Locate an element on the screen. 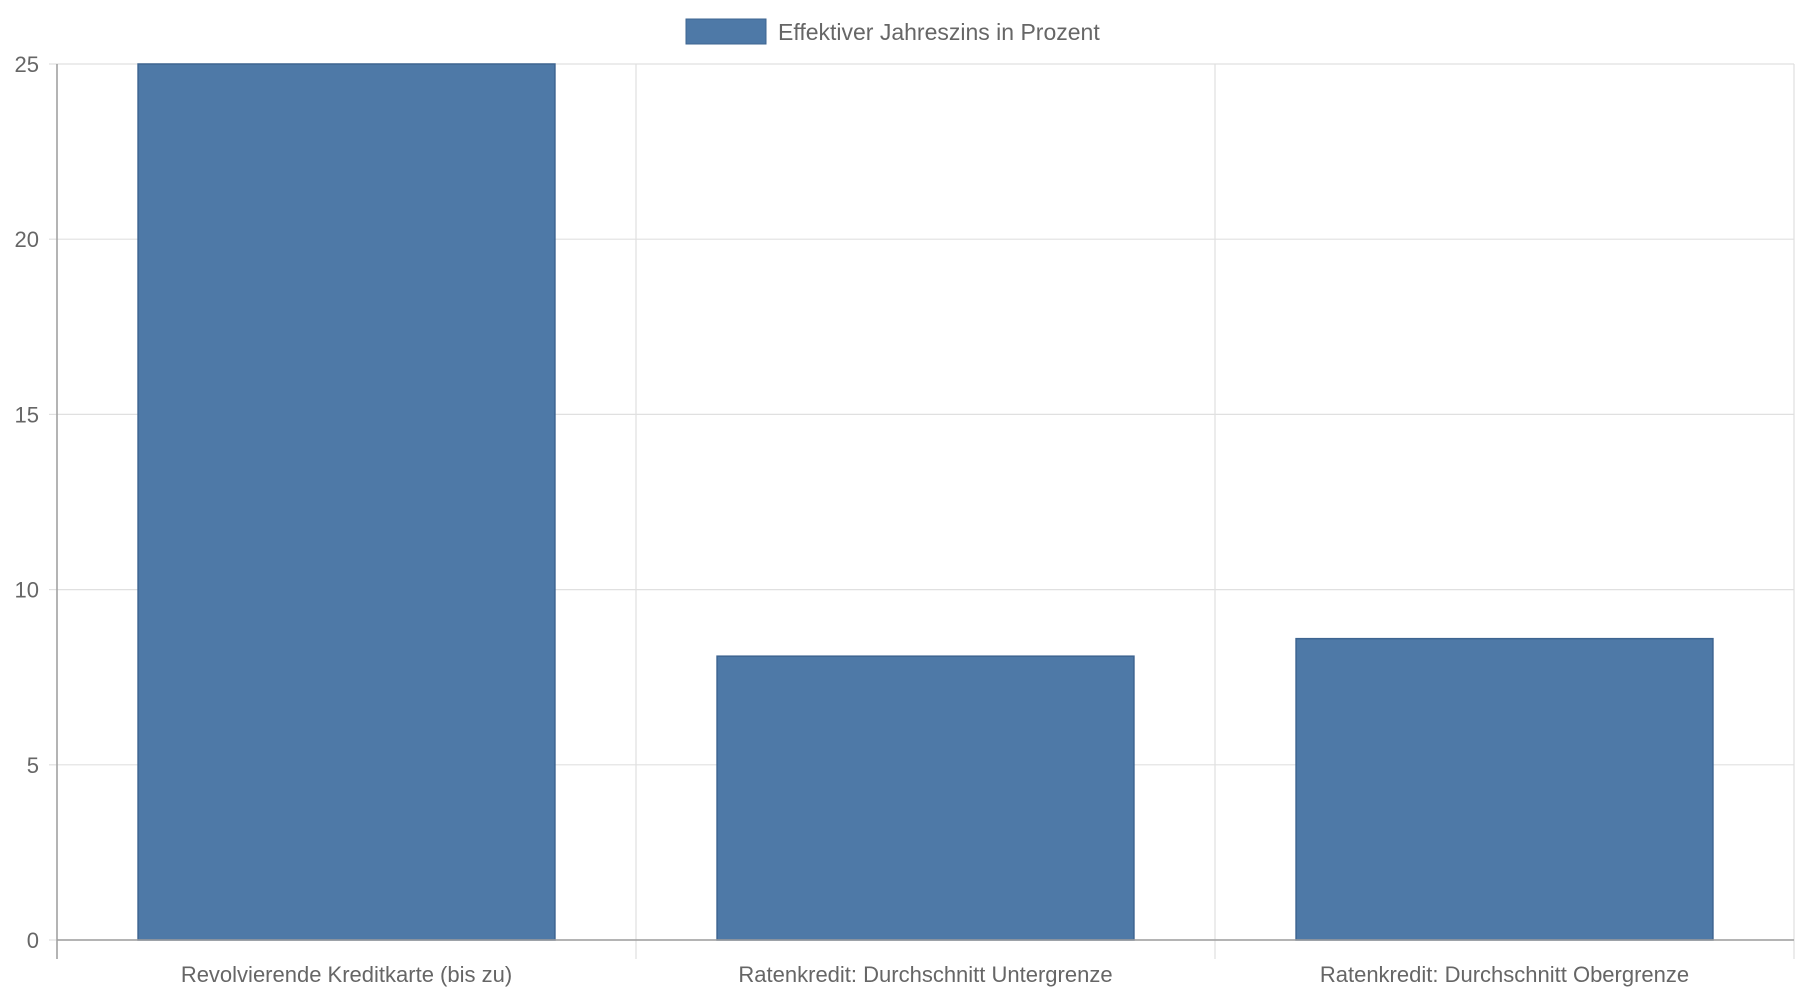 Image resolution: width=1800 pixels, height=1000 pixels. y-tick-label: 10 is located at coordinates (27, 590).